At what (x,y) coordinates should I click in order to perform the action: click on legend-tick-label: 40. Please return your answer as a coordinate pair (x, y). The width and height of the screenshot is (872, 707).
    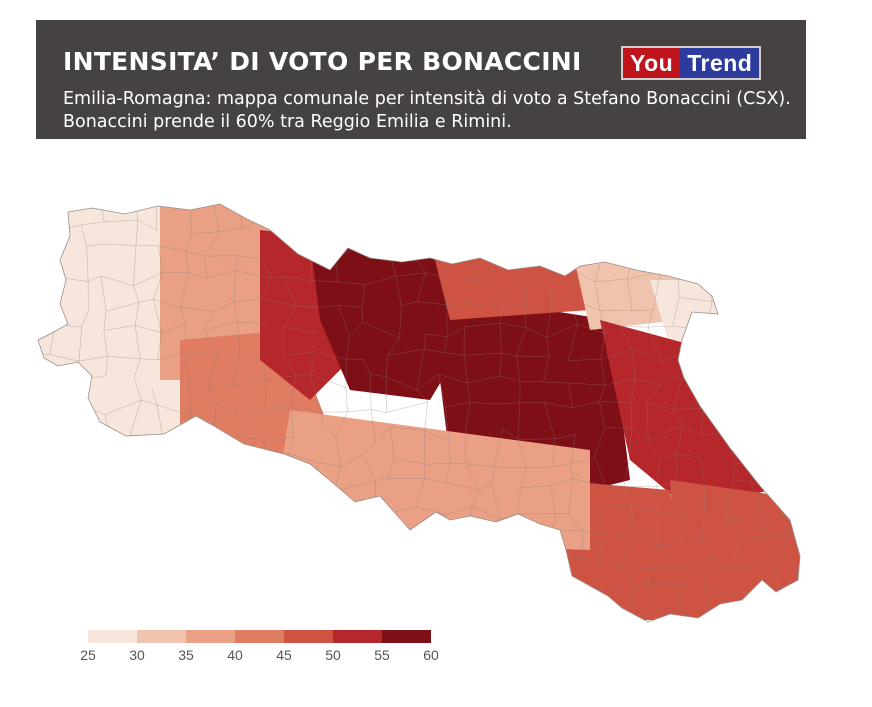
    Looking at the image, I should click on (235, 655).